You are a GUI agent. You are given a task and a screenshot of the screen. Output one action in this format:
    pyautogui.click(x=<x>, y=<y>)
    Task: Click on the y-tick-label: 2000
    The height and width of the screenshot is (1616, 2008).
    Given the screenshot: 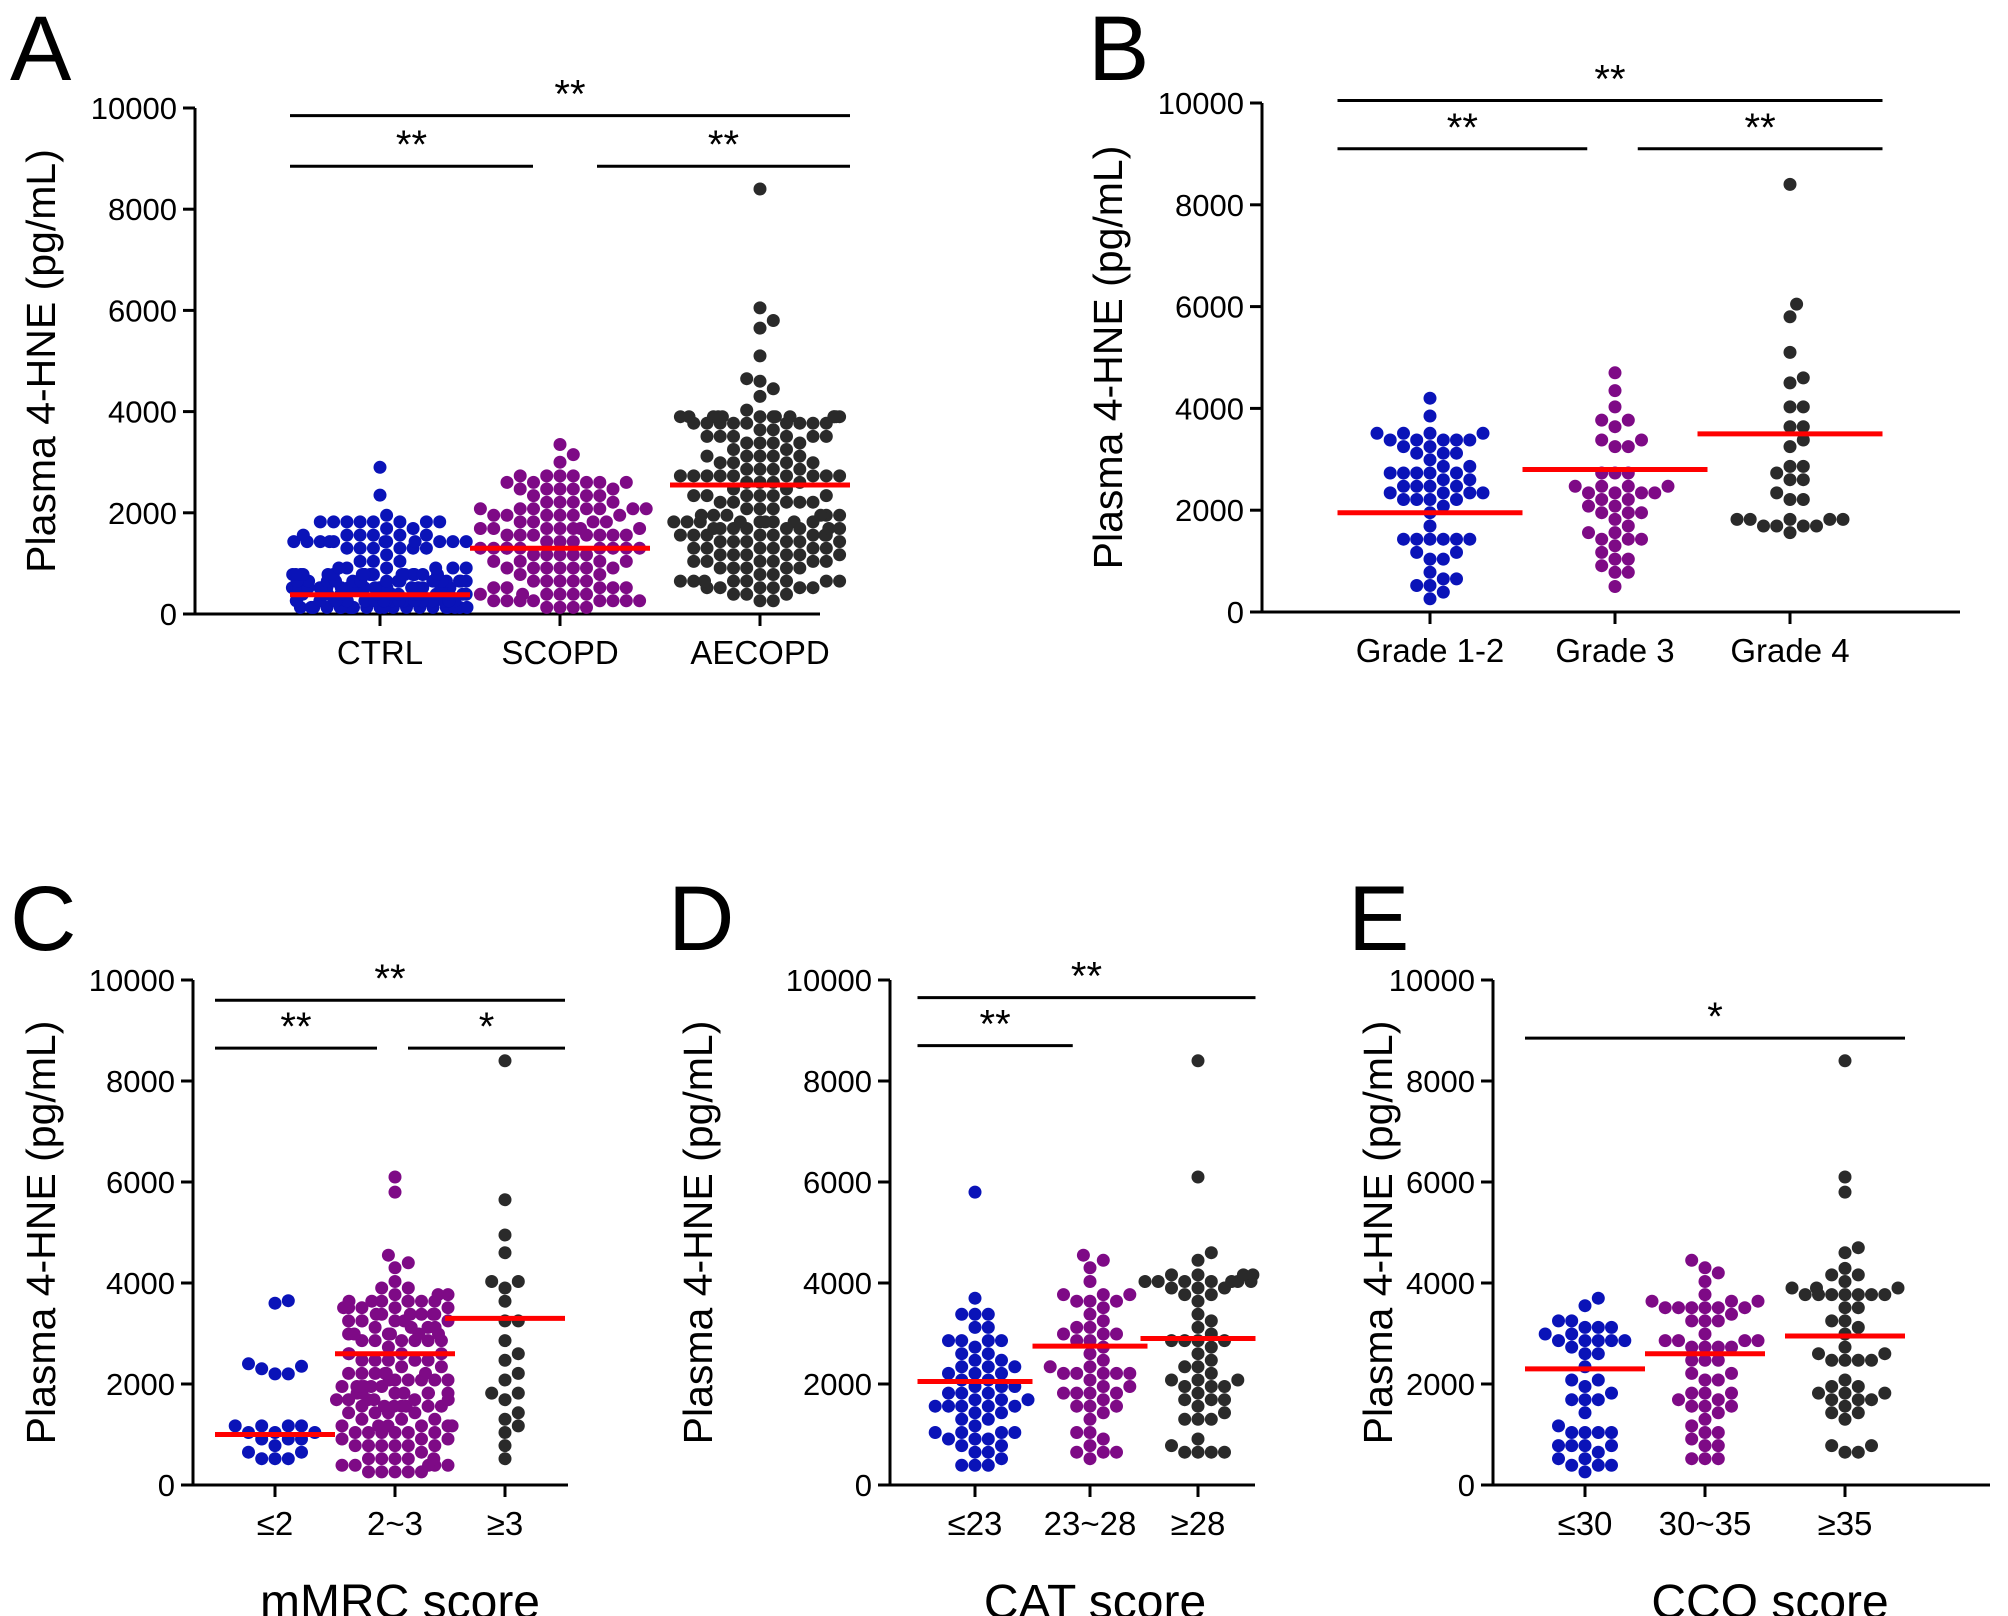 What is the action you would take?
    pyautogui.click(x=142, y=513)
    